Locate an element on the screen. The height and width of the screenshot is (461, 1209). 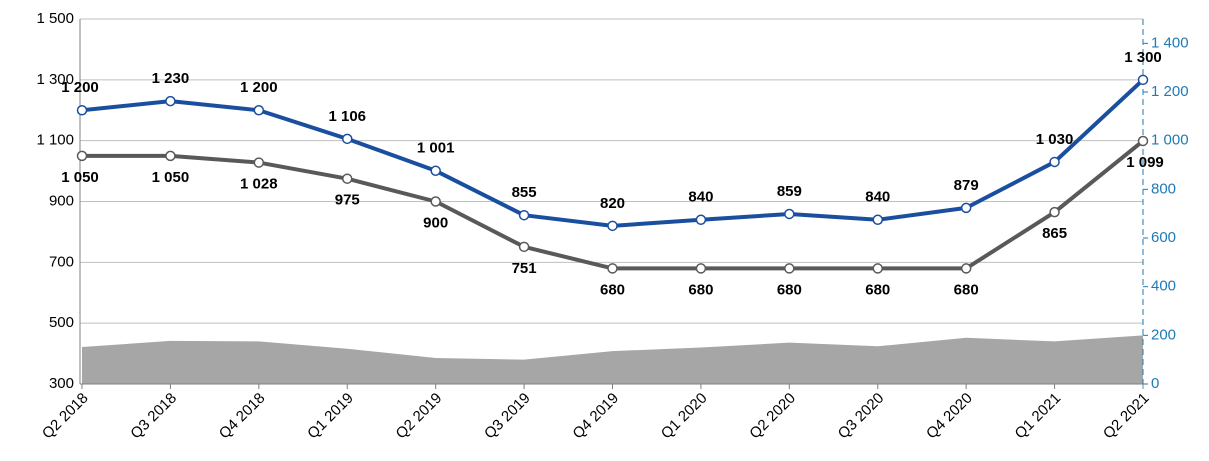
data-label: 855 is located at coordinates (524, 192).